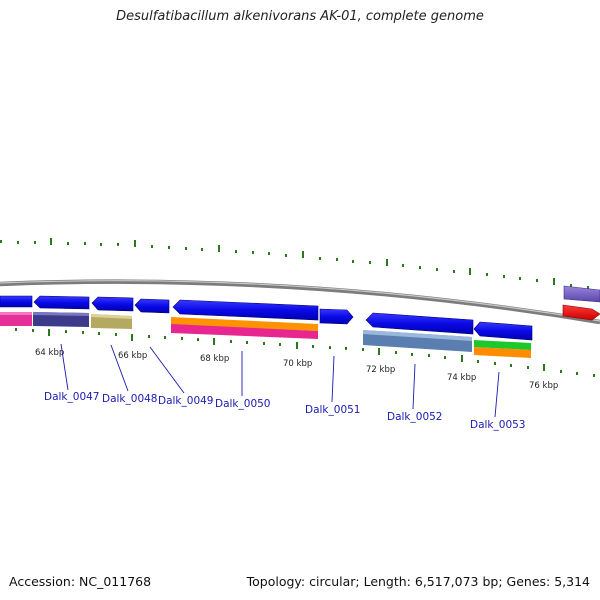 This screenshot has height=600, width=600. What do you see at coordinates (214, 359) in the screenshot?
I see `kbp-label: 68 kbp` at bounding box center [214, 359].